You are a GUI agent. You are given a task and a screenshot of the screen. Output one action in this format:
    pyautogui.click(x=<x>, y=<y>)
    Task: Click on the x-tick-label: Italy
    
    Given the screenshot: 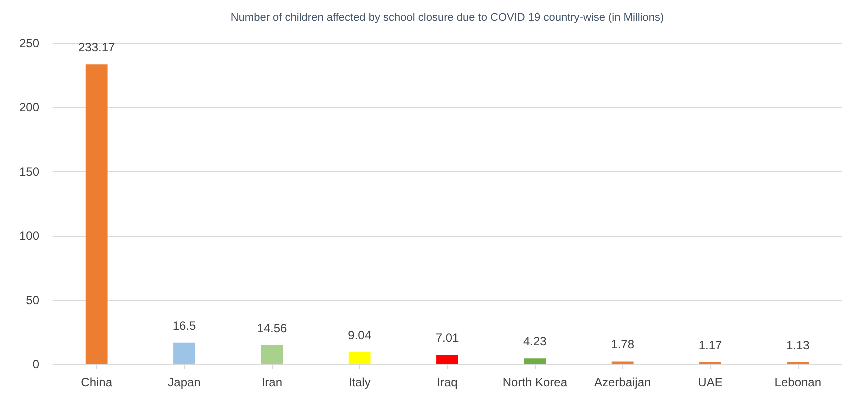 What is the action you would take?
    pyautogui.click(x=359, y=383)
    